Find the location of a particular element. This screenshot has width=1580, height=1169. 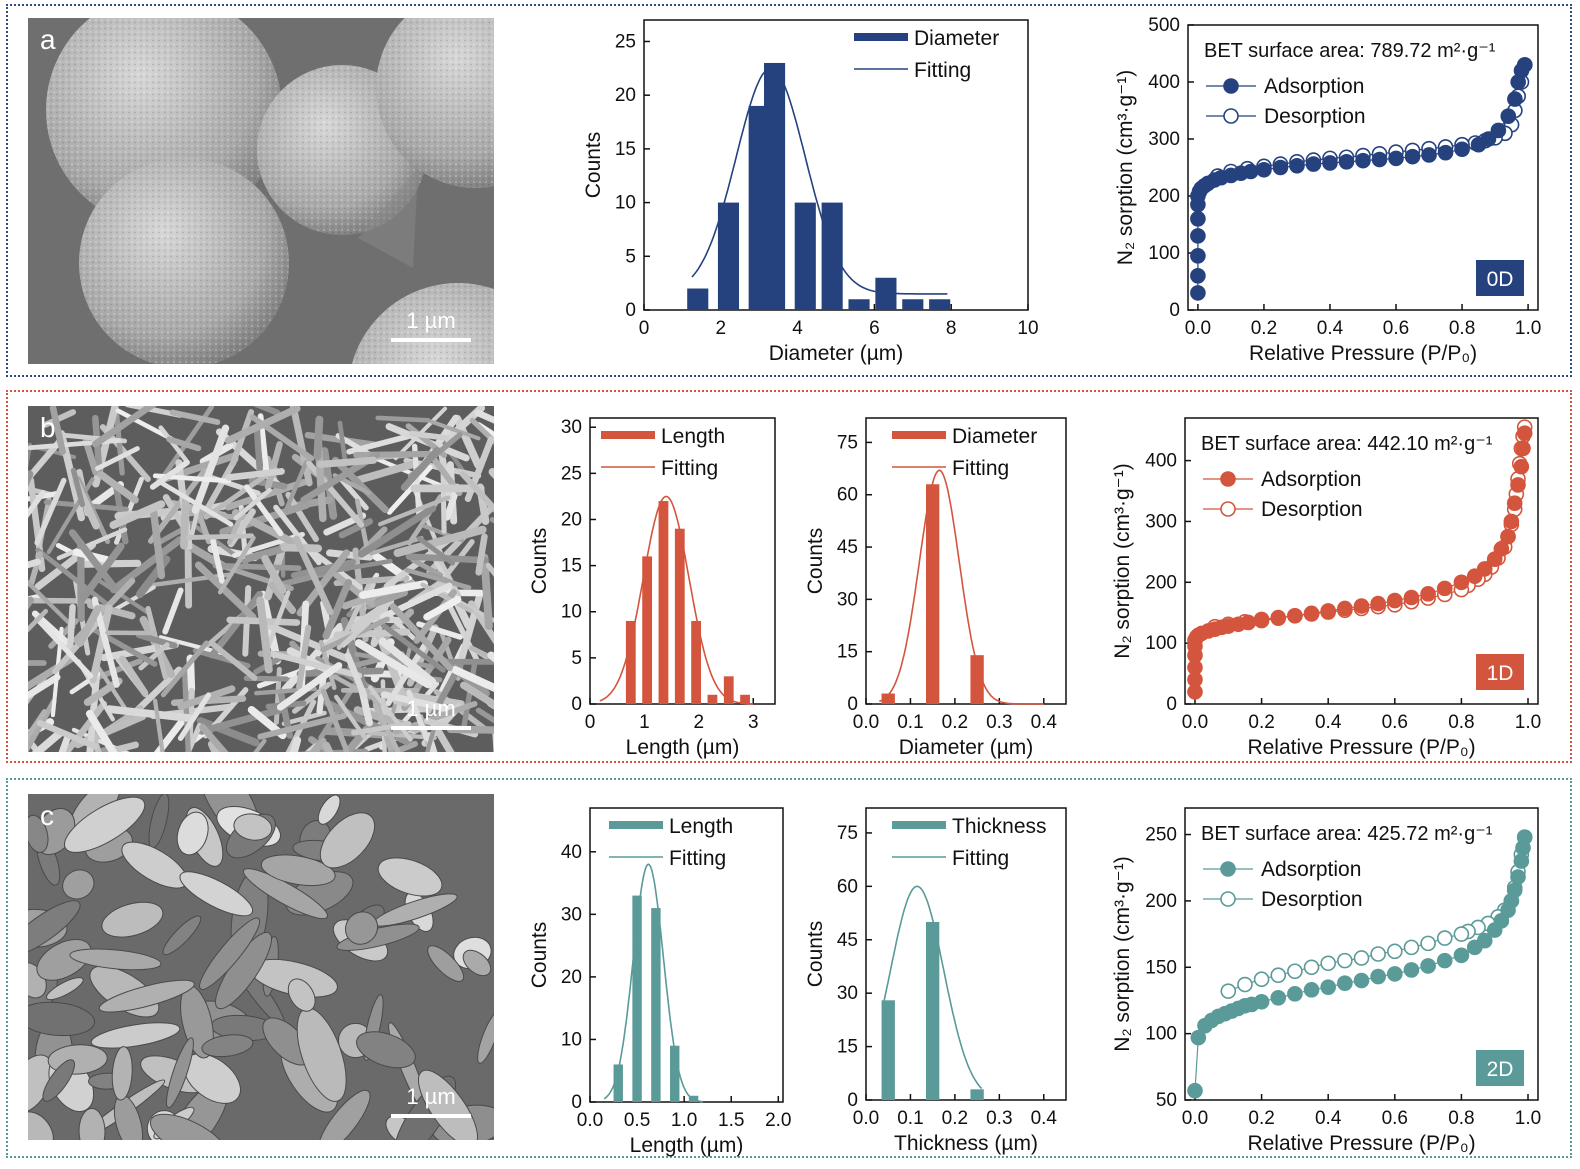

sem-spheres-picture is located at coordinates (261, 191).